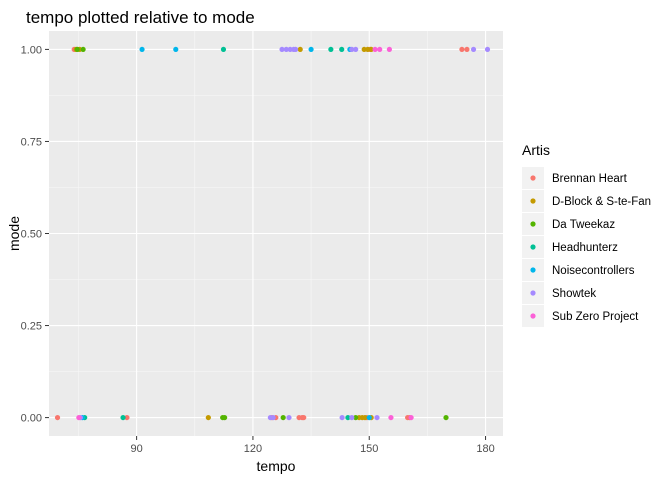 The image size is (672, 480). What do you see at coordinates (136, 449) in the screenshot?
I see `x-tick-label: 90` at bounding box center [136, 449].